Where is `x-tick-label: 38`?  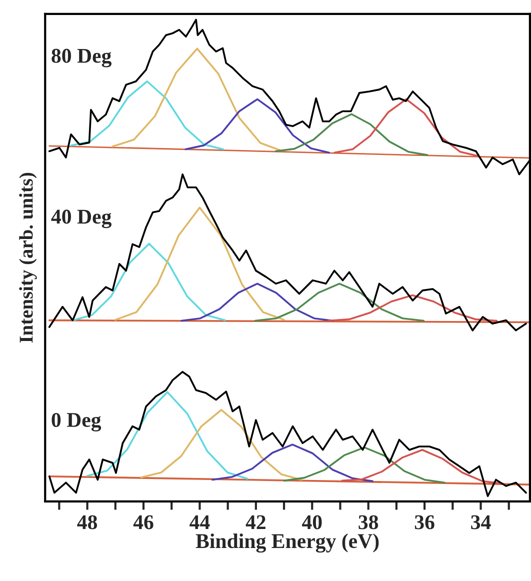
x-tick-label: 38 is located at coordinates (368, 522).